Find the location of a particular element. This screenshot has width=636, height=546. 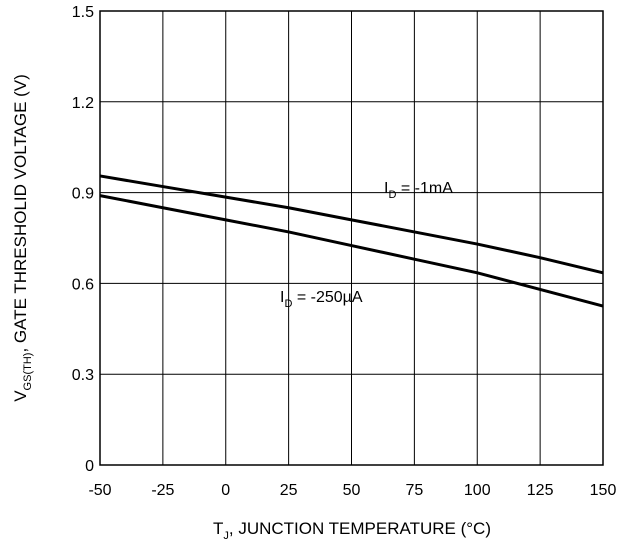

y-tick-label: 0.3 is located at coordinates (83, 375).